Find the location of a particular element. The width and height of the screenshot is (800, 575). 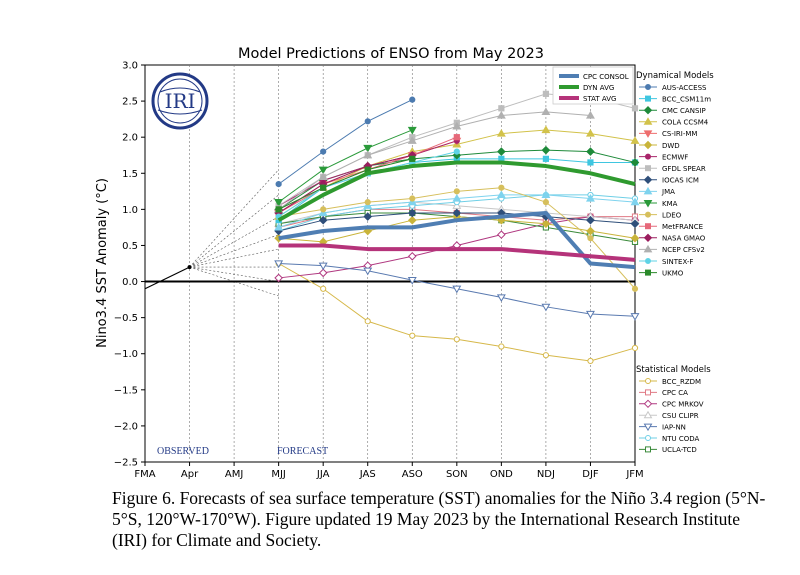

y-tick-label: 0.5 is located at coordinates (130, 246).